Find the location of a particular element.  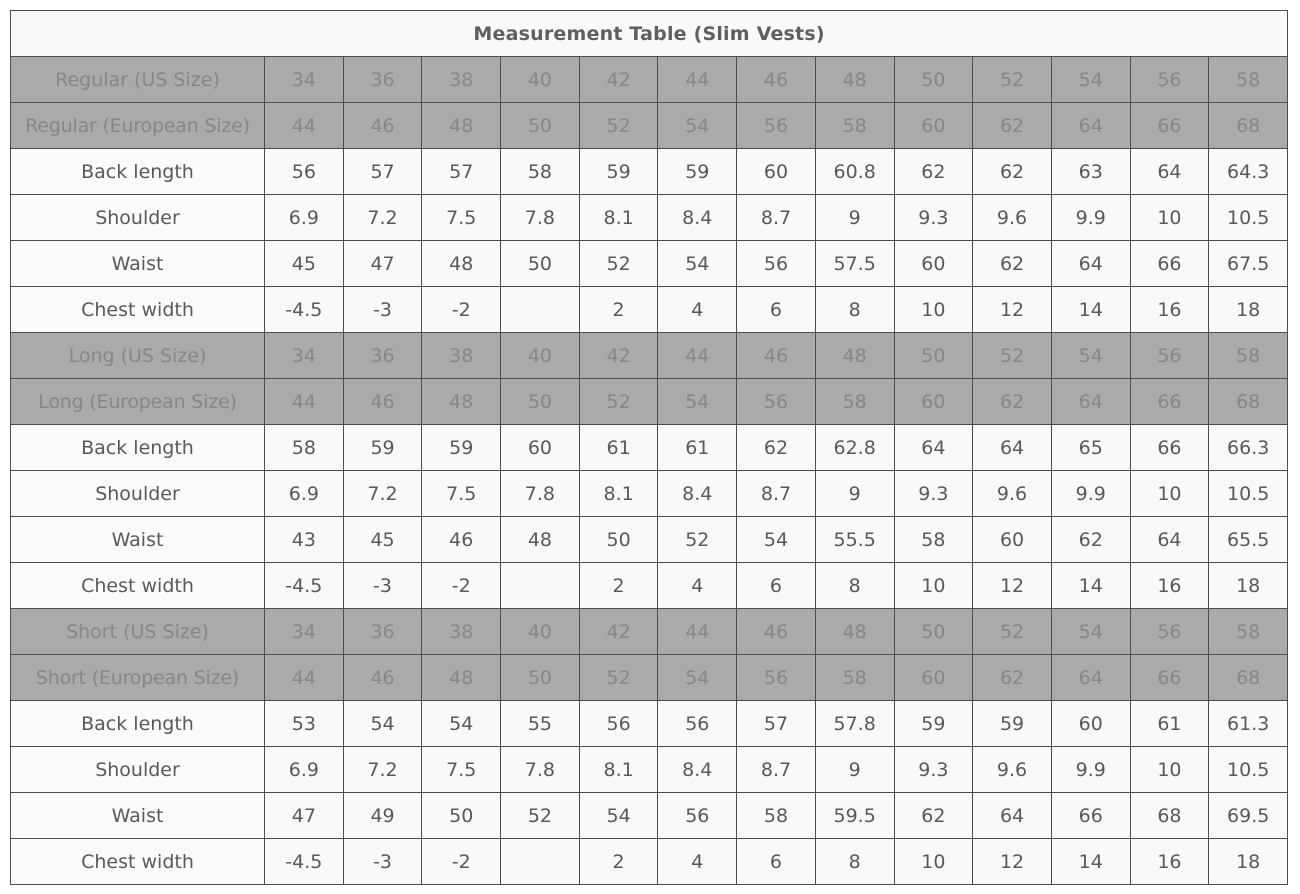

measurement-cell: 6.9 is located at coordinates (304, 769).